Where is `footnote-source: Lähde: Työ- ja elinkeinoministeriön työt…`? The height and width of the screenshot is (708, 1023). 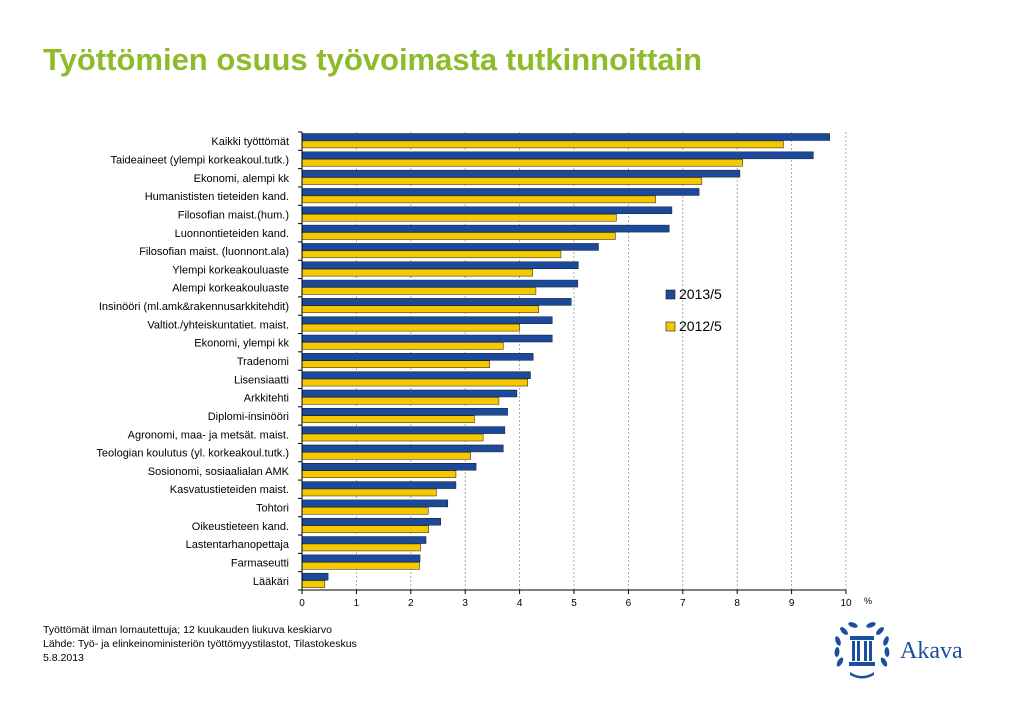 footnote-source: Lähde: Työ- ja elinkeinoministeriön työt… is located at coordinates (200, 644).